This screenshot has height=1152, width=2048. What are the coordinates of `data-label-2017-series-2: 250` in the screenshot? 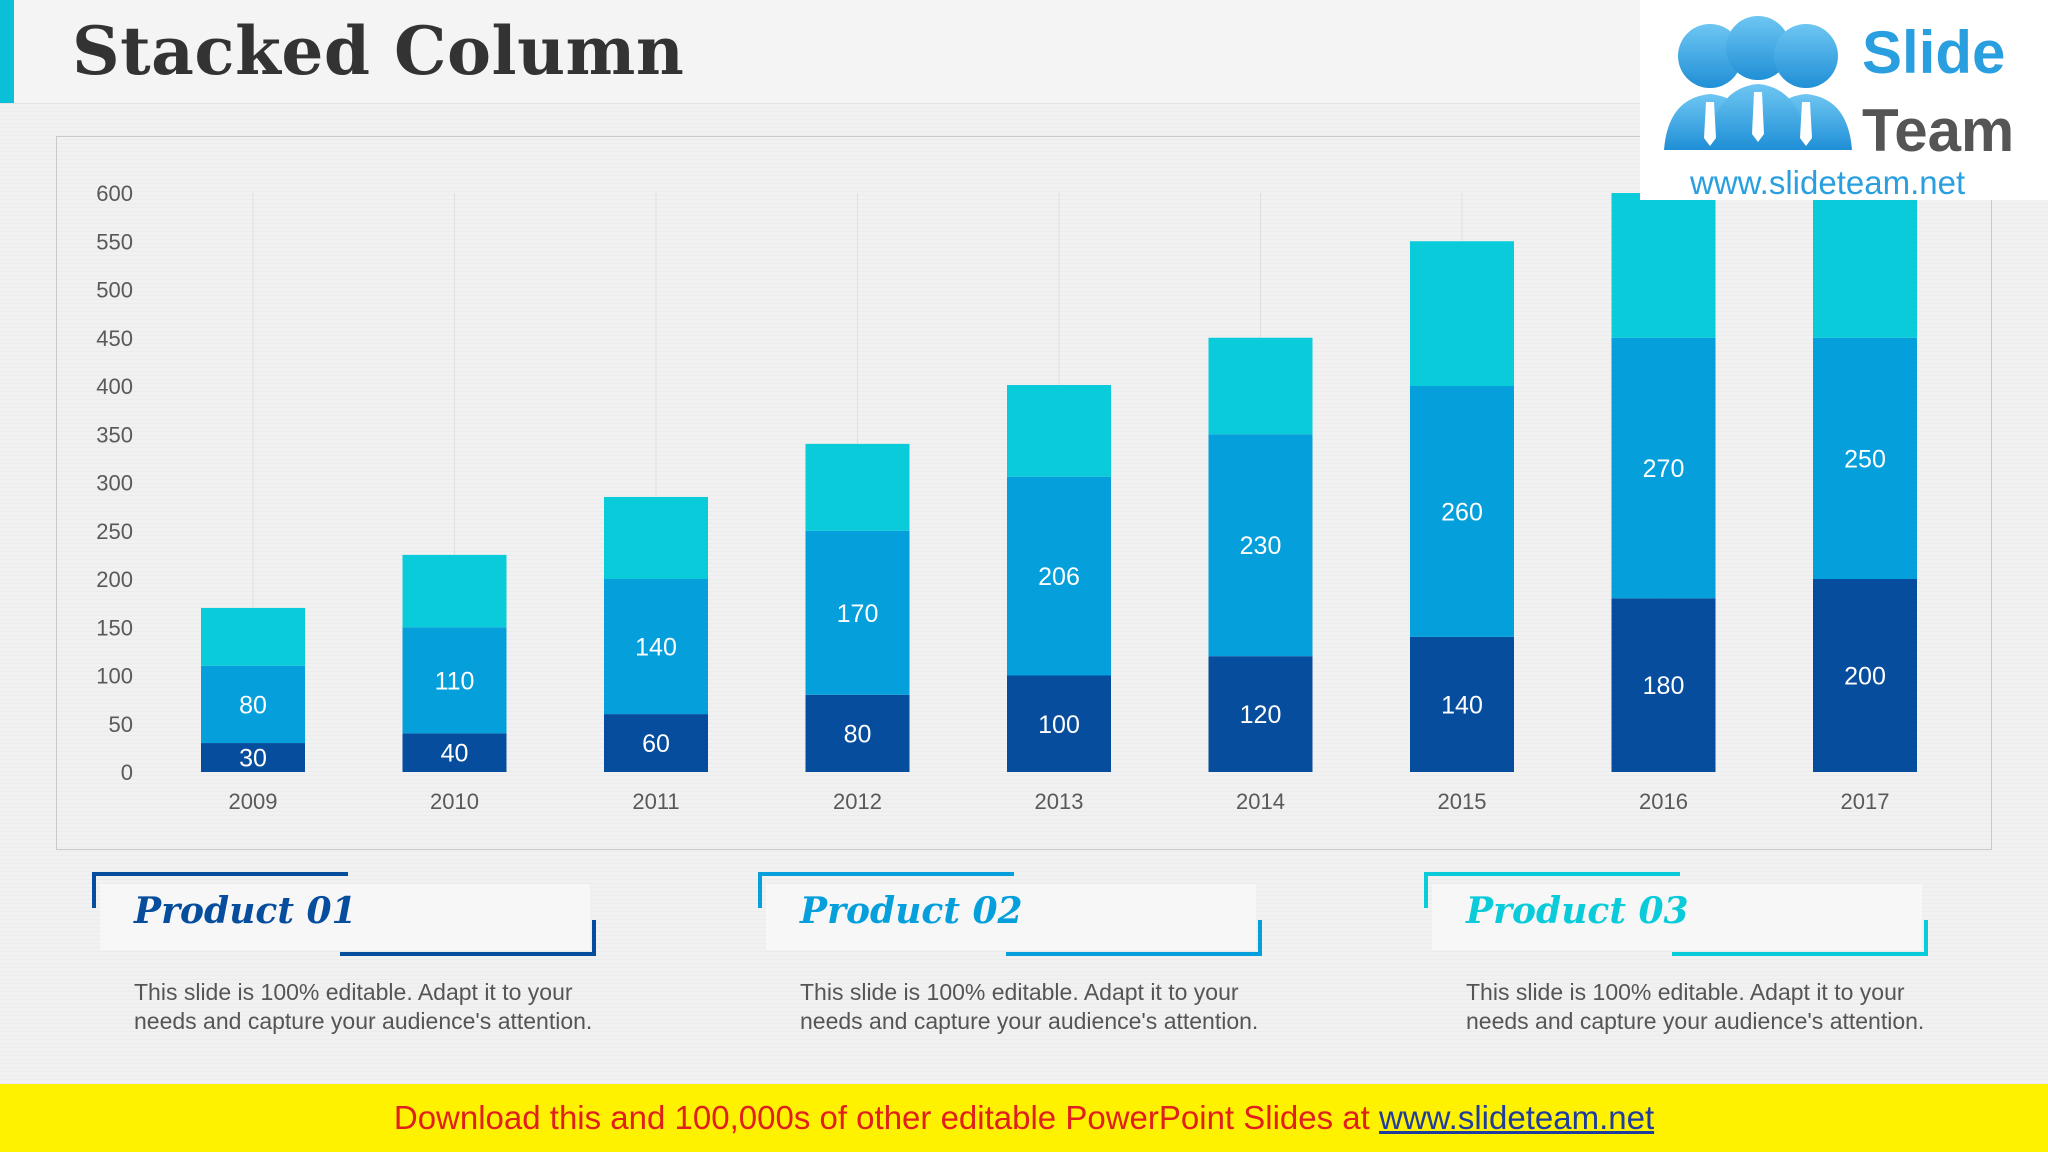 It's located at (1865, 459).